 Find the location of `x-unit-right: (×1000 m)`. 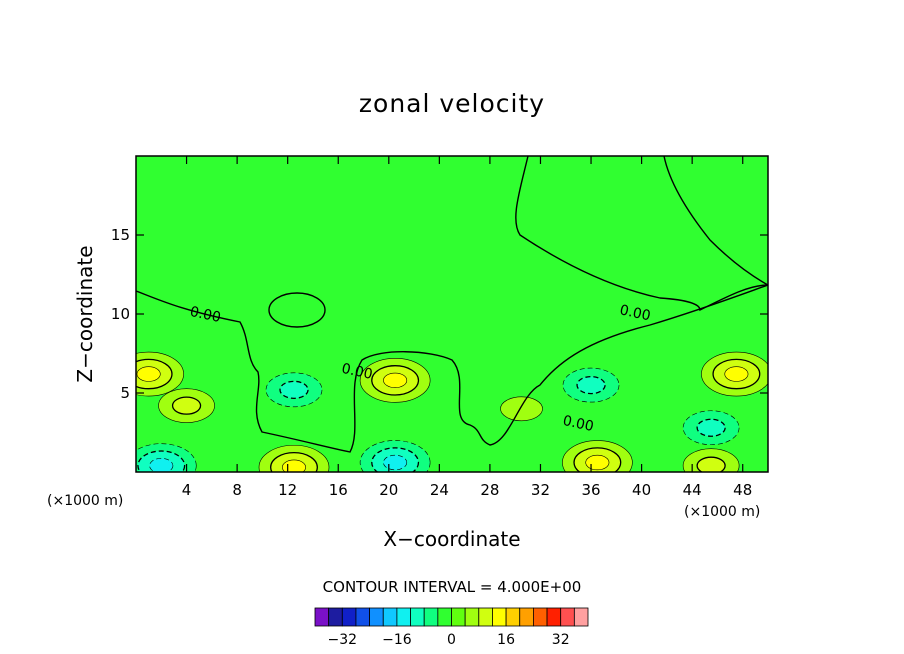

x-unit-right: (×1000 m) is located at coordinates (722, 512).